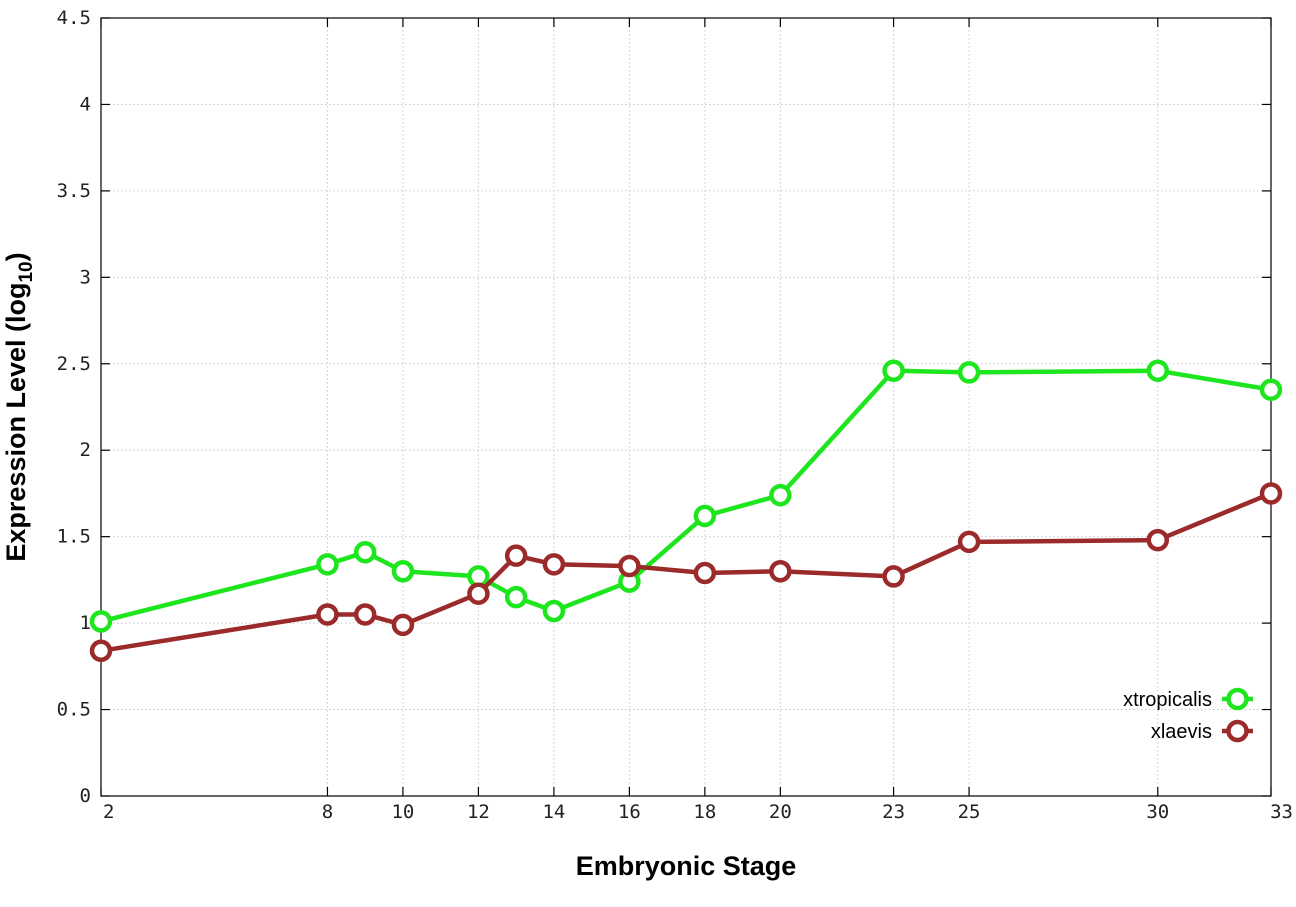 The height and width of the screenshot is (907, 1296). Describe the element at coordinates (969, 812) in the screenshot. I see `x-tick-label: 25` at that location.